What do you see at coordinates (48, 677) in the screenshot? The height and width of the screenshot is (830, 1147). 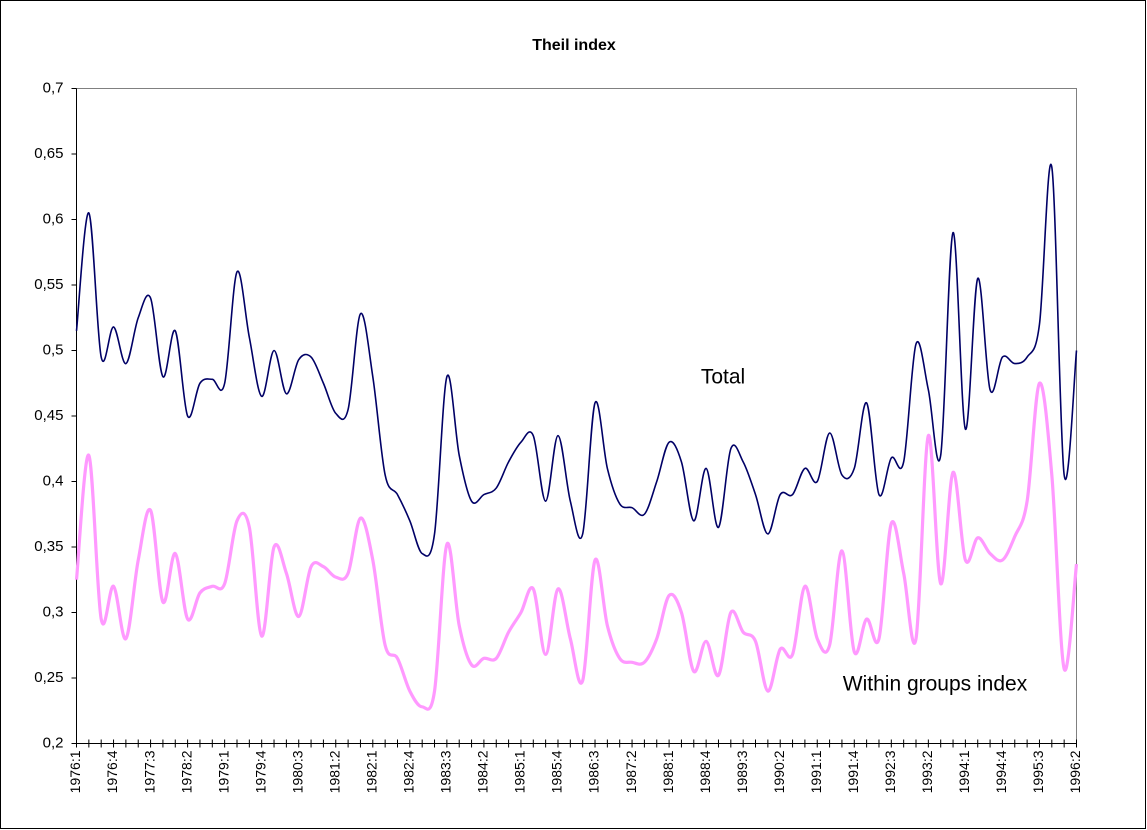 I see `y-tick-label: 0,25` at bounding box center [48, 677].